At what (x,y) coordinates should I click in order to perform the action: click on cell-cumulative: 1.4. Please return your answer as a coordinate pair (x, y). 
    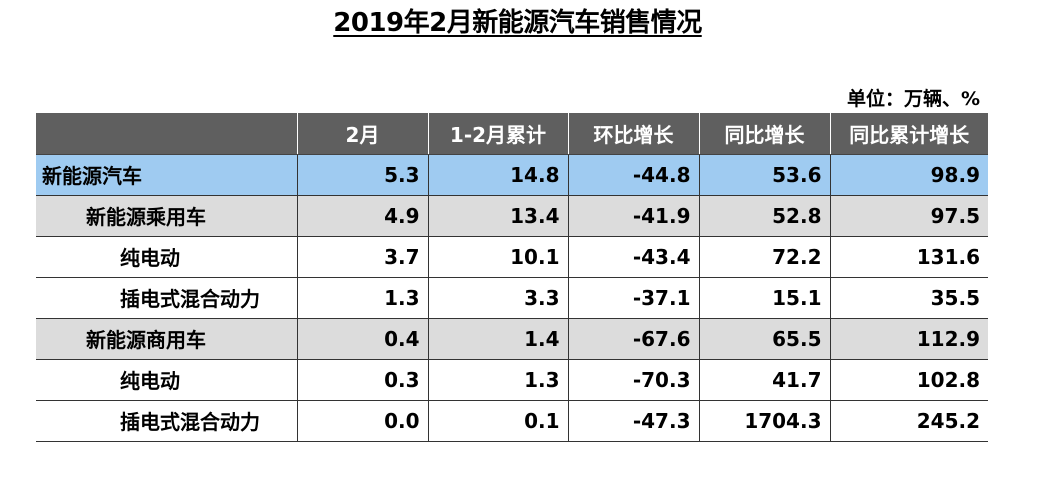
    Looking at the image, I should click on (497, 339).